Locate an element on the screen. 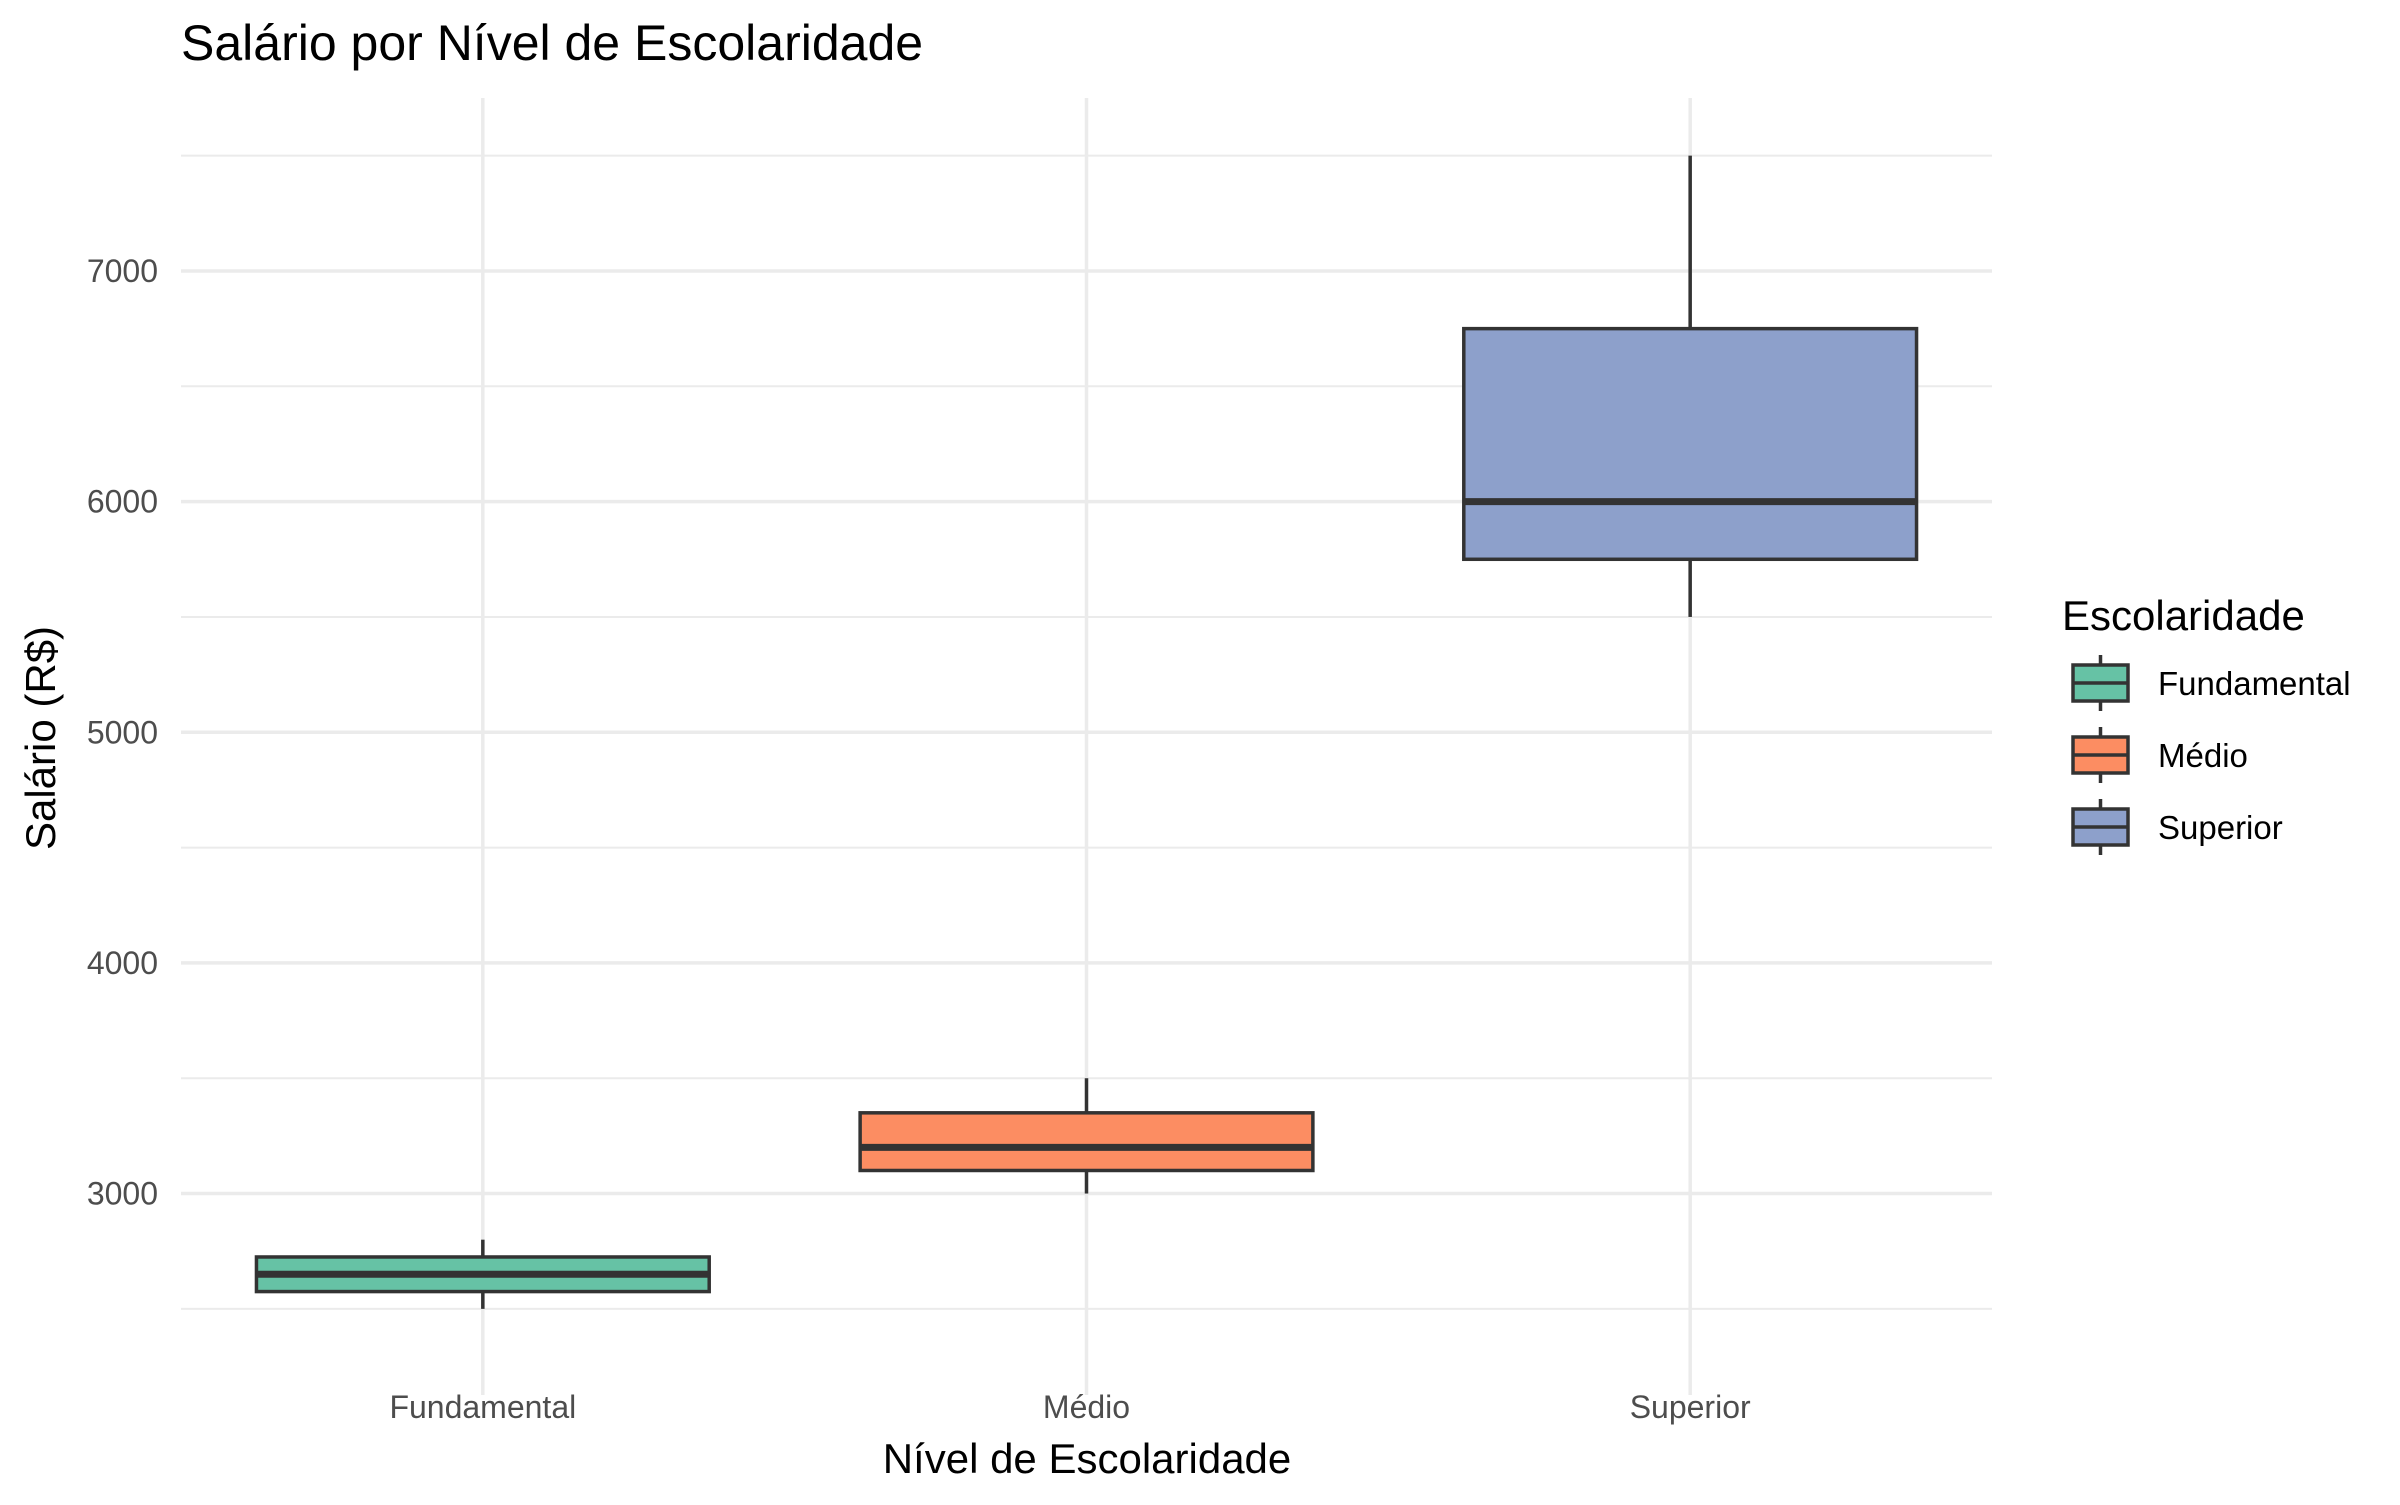 This screenshot has height=1505, width=2400. y-axis-title: Salário (R$) is located at coordinates (40, 738).